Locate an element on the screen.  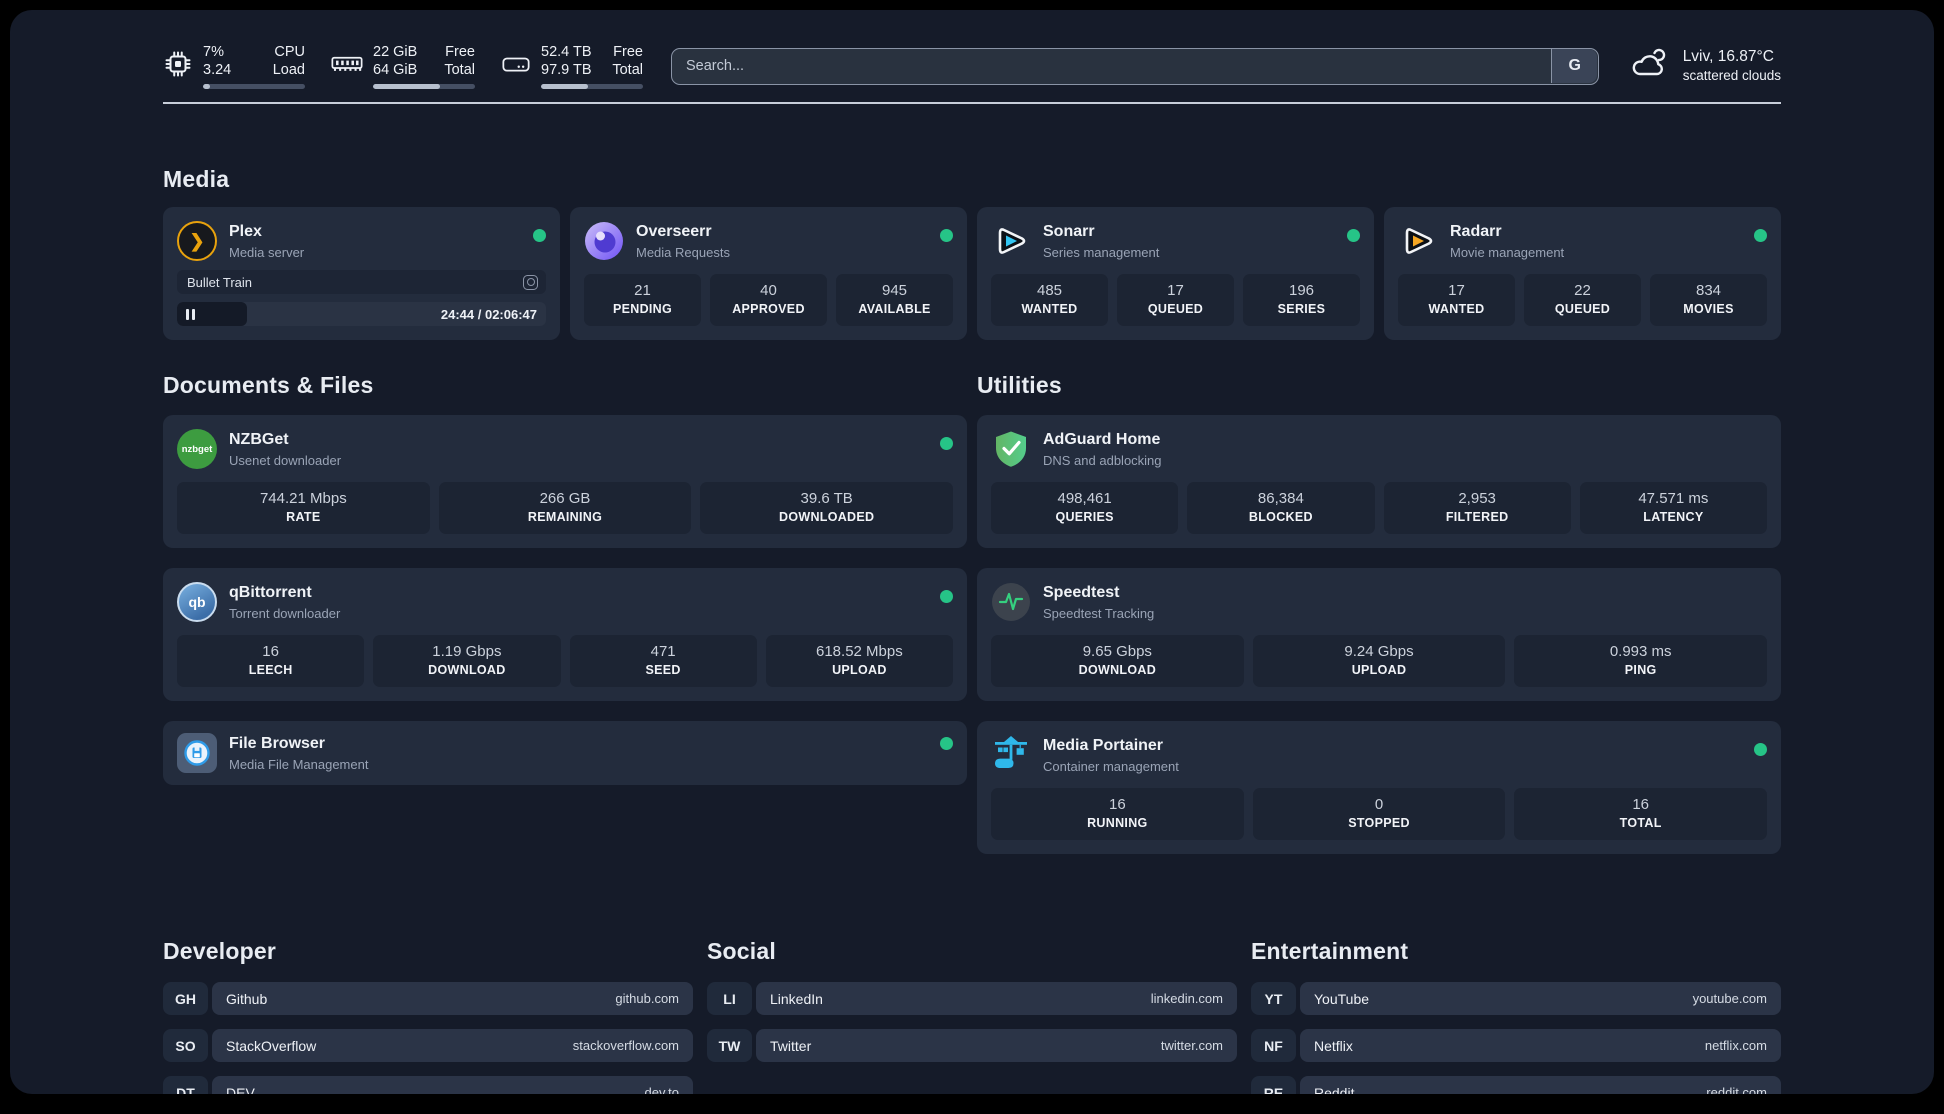
stat-tile: 21 PENDING is located at coordinates (642, 300).